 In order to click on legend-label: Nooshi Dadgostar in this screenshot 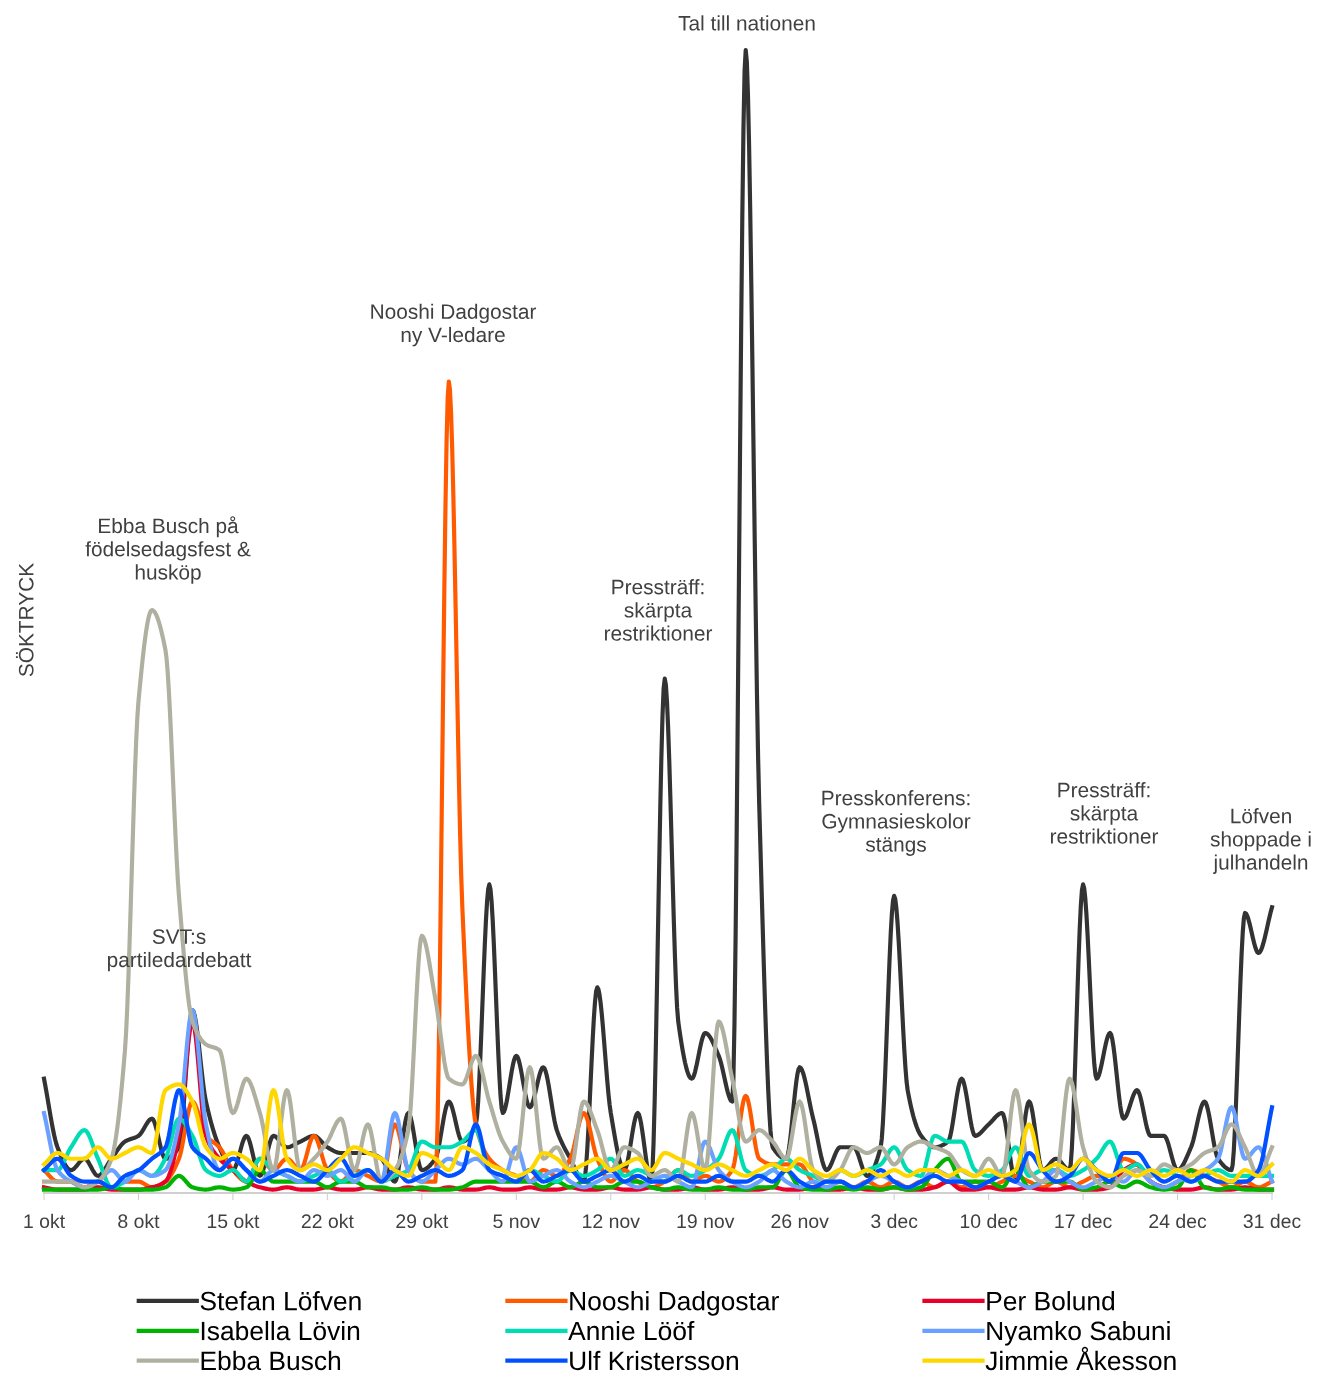, I will do `click(674, 1303)`.